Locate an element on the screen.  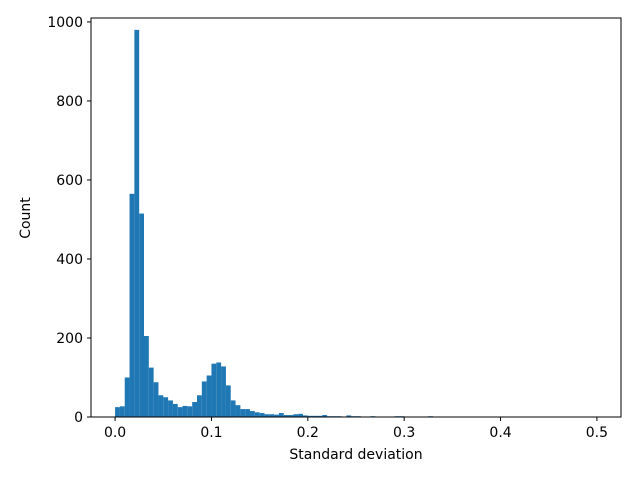
y-tick-label: 400 is located at coordinates (69, 260).